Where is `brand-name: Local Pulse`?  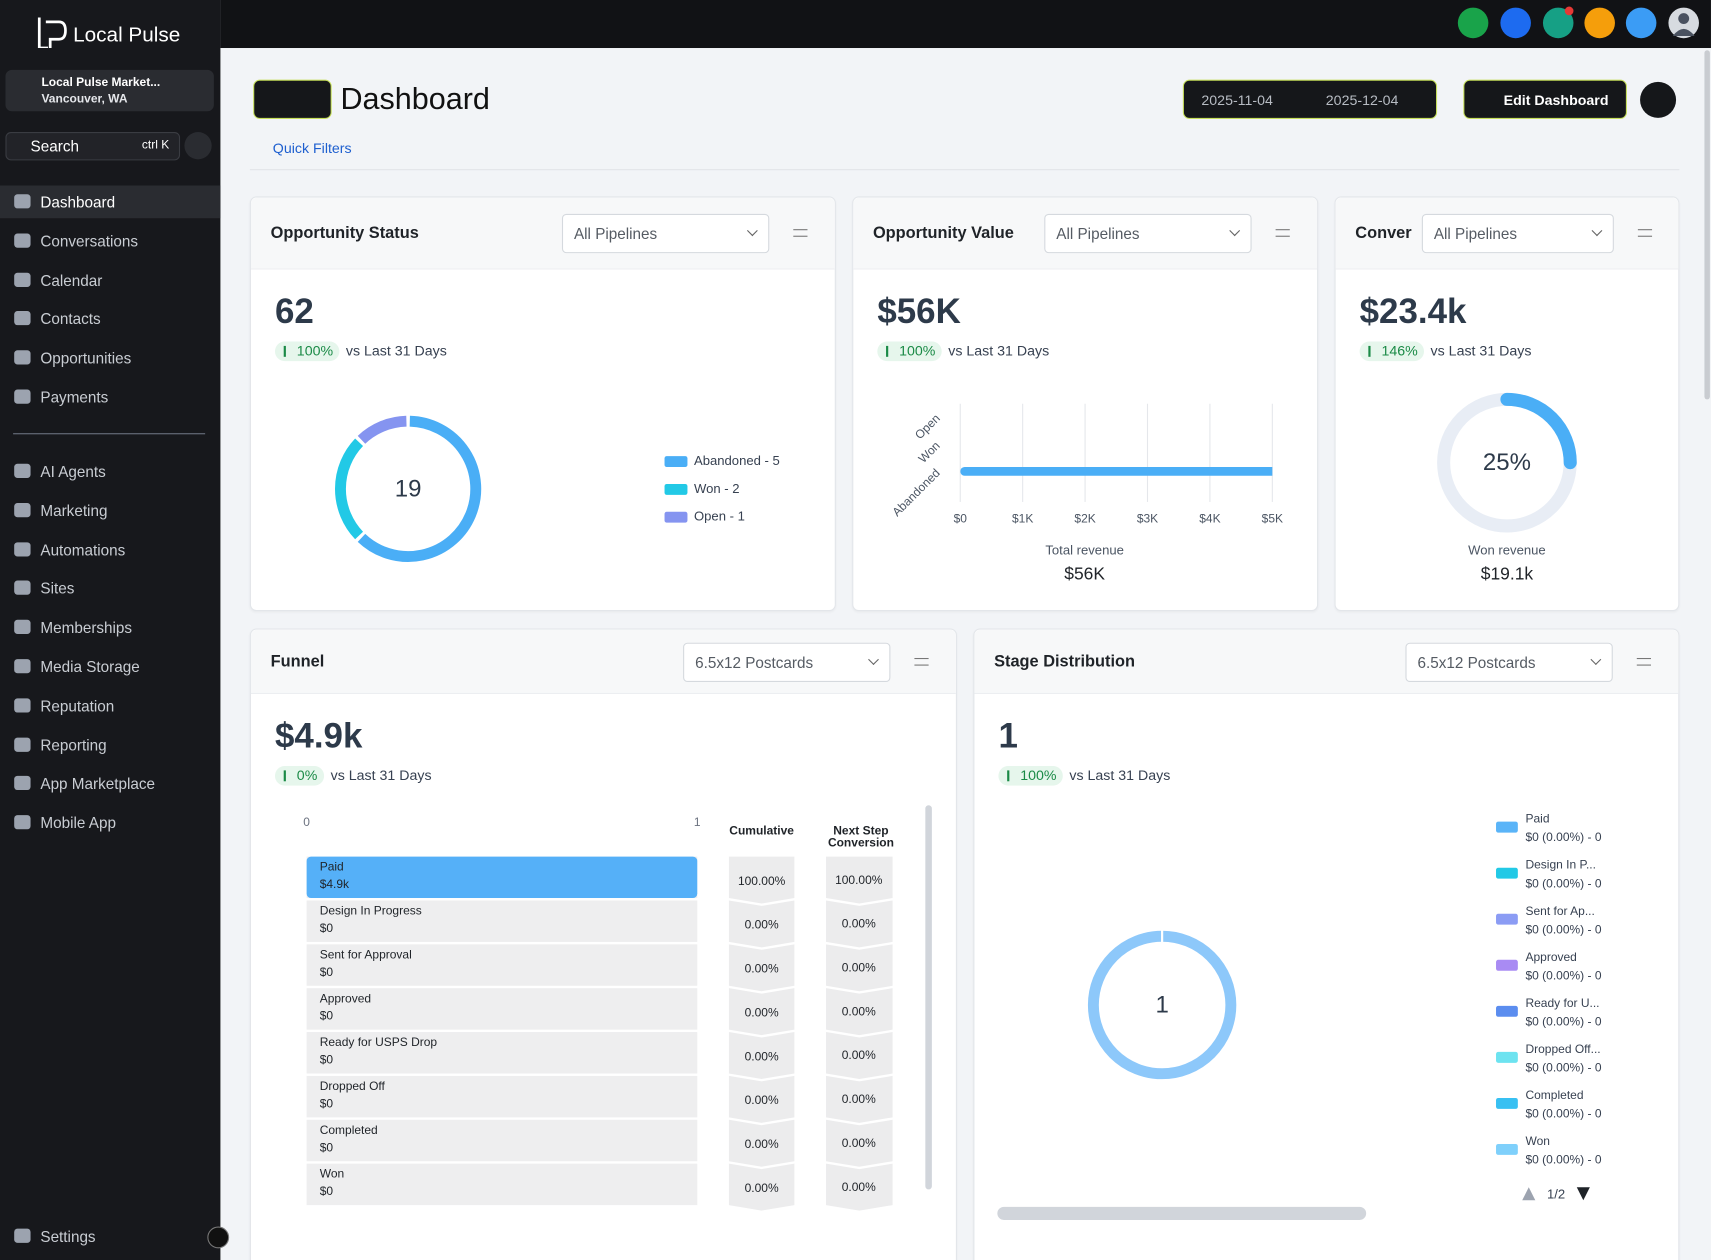
brand-name: Local Pulse is located at coordinates (127, 35).